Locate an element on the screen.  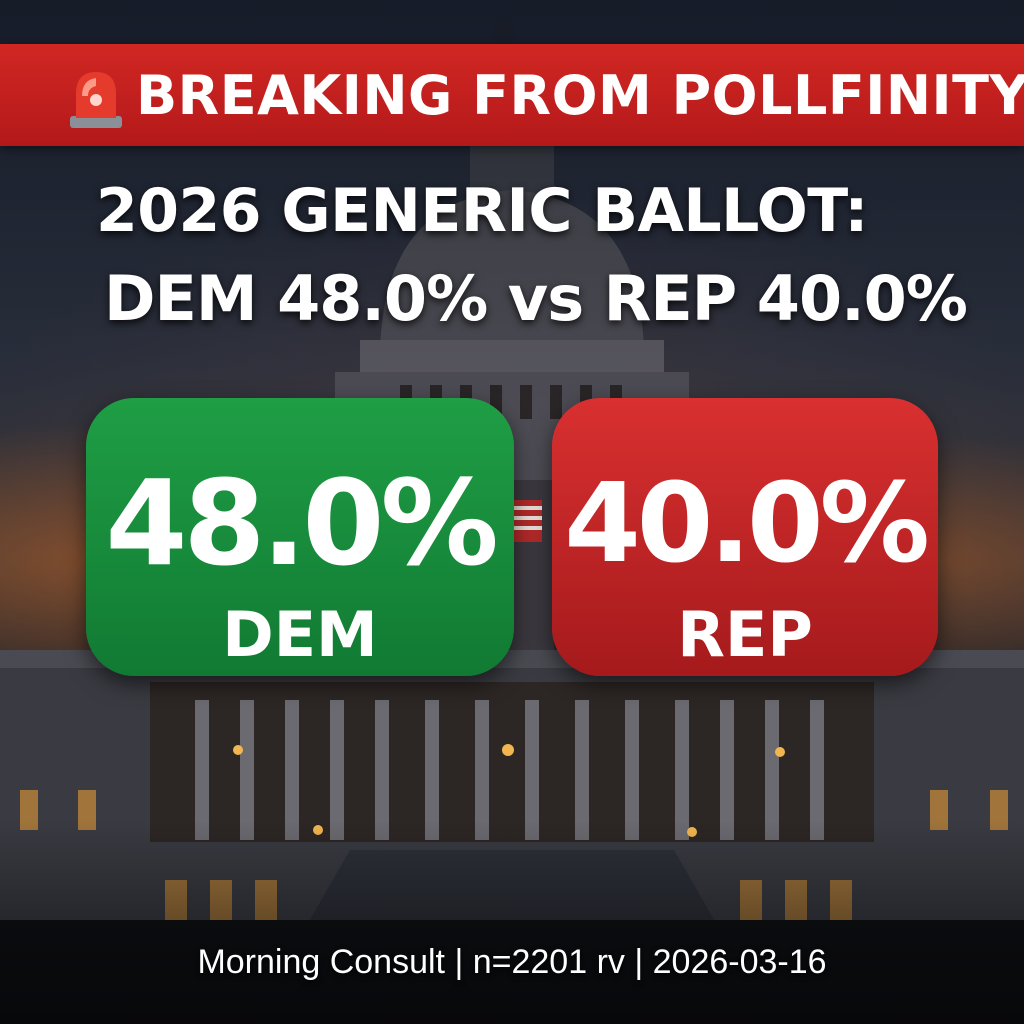
breaking-banner: BREAKING FROM POLLFINITY is located at coordinates (512, 95).